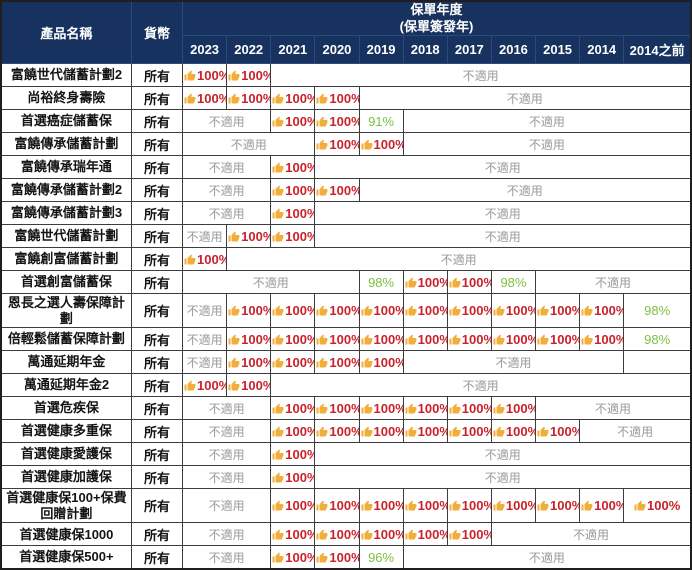  What do you see at coordinates (436, 26) in the screenshot?
I see `policy-issue-year-subtitle: (保單簽發年)` at bounding box center [436, 26].